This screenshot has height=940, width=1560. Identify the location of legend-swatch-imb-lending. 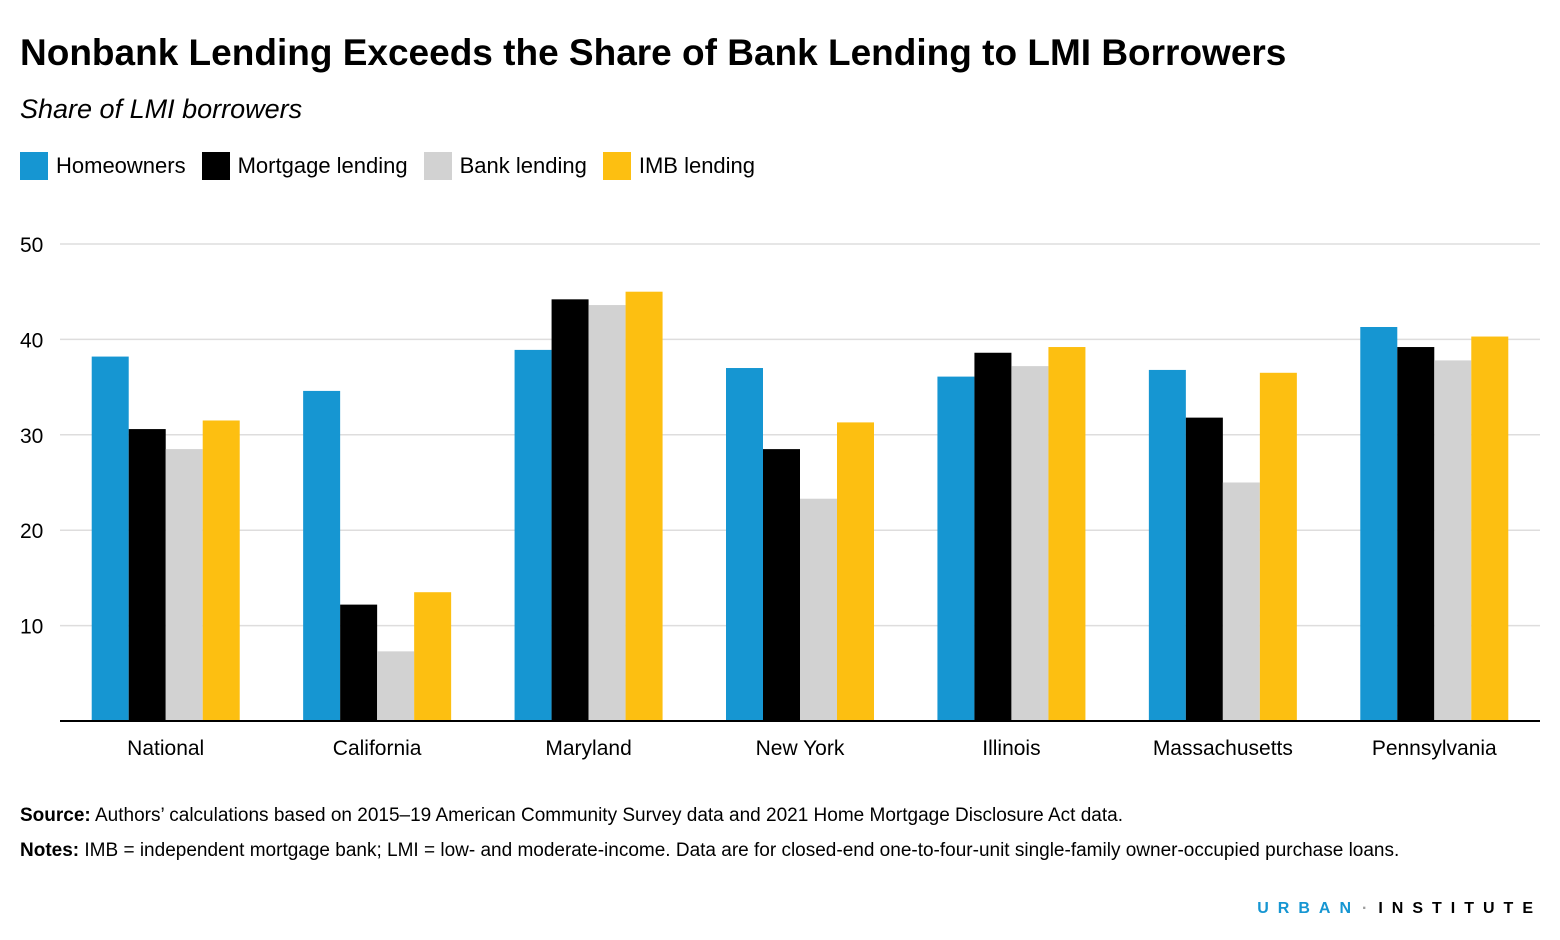
(616, 166).